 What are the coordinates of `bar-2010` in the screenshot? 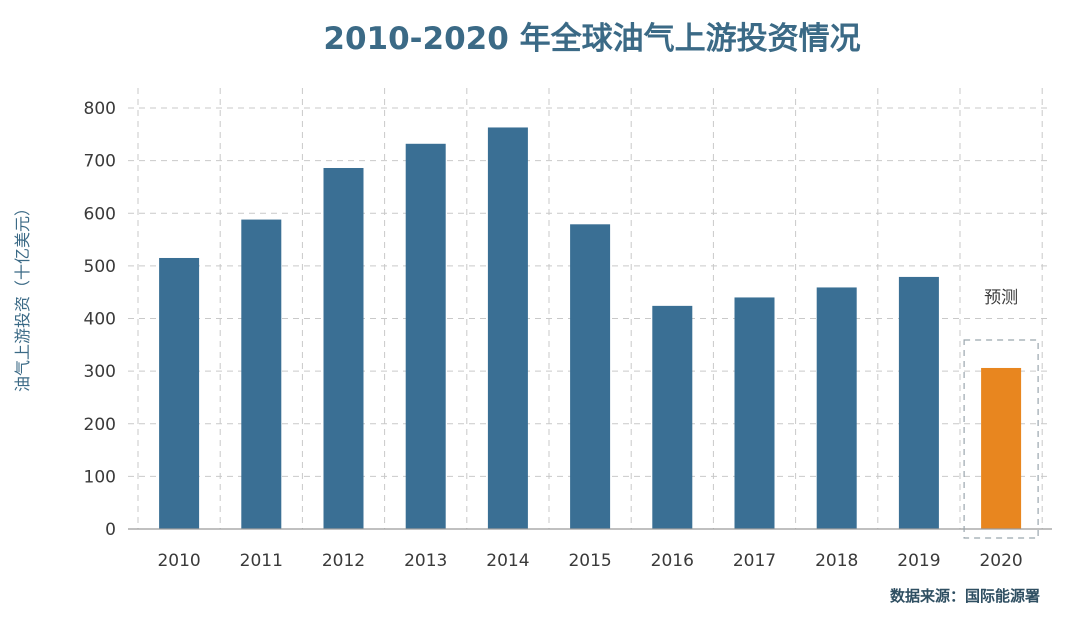 It's located at (179, 393).